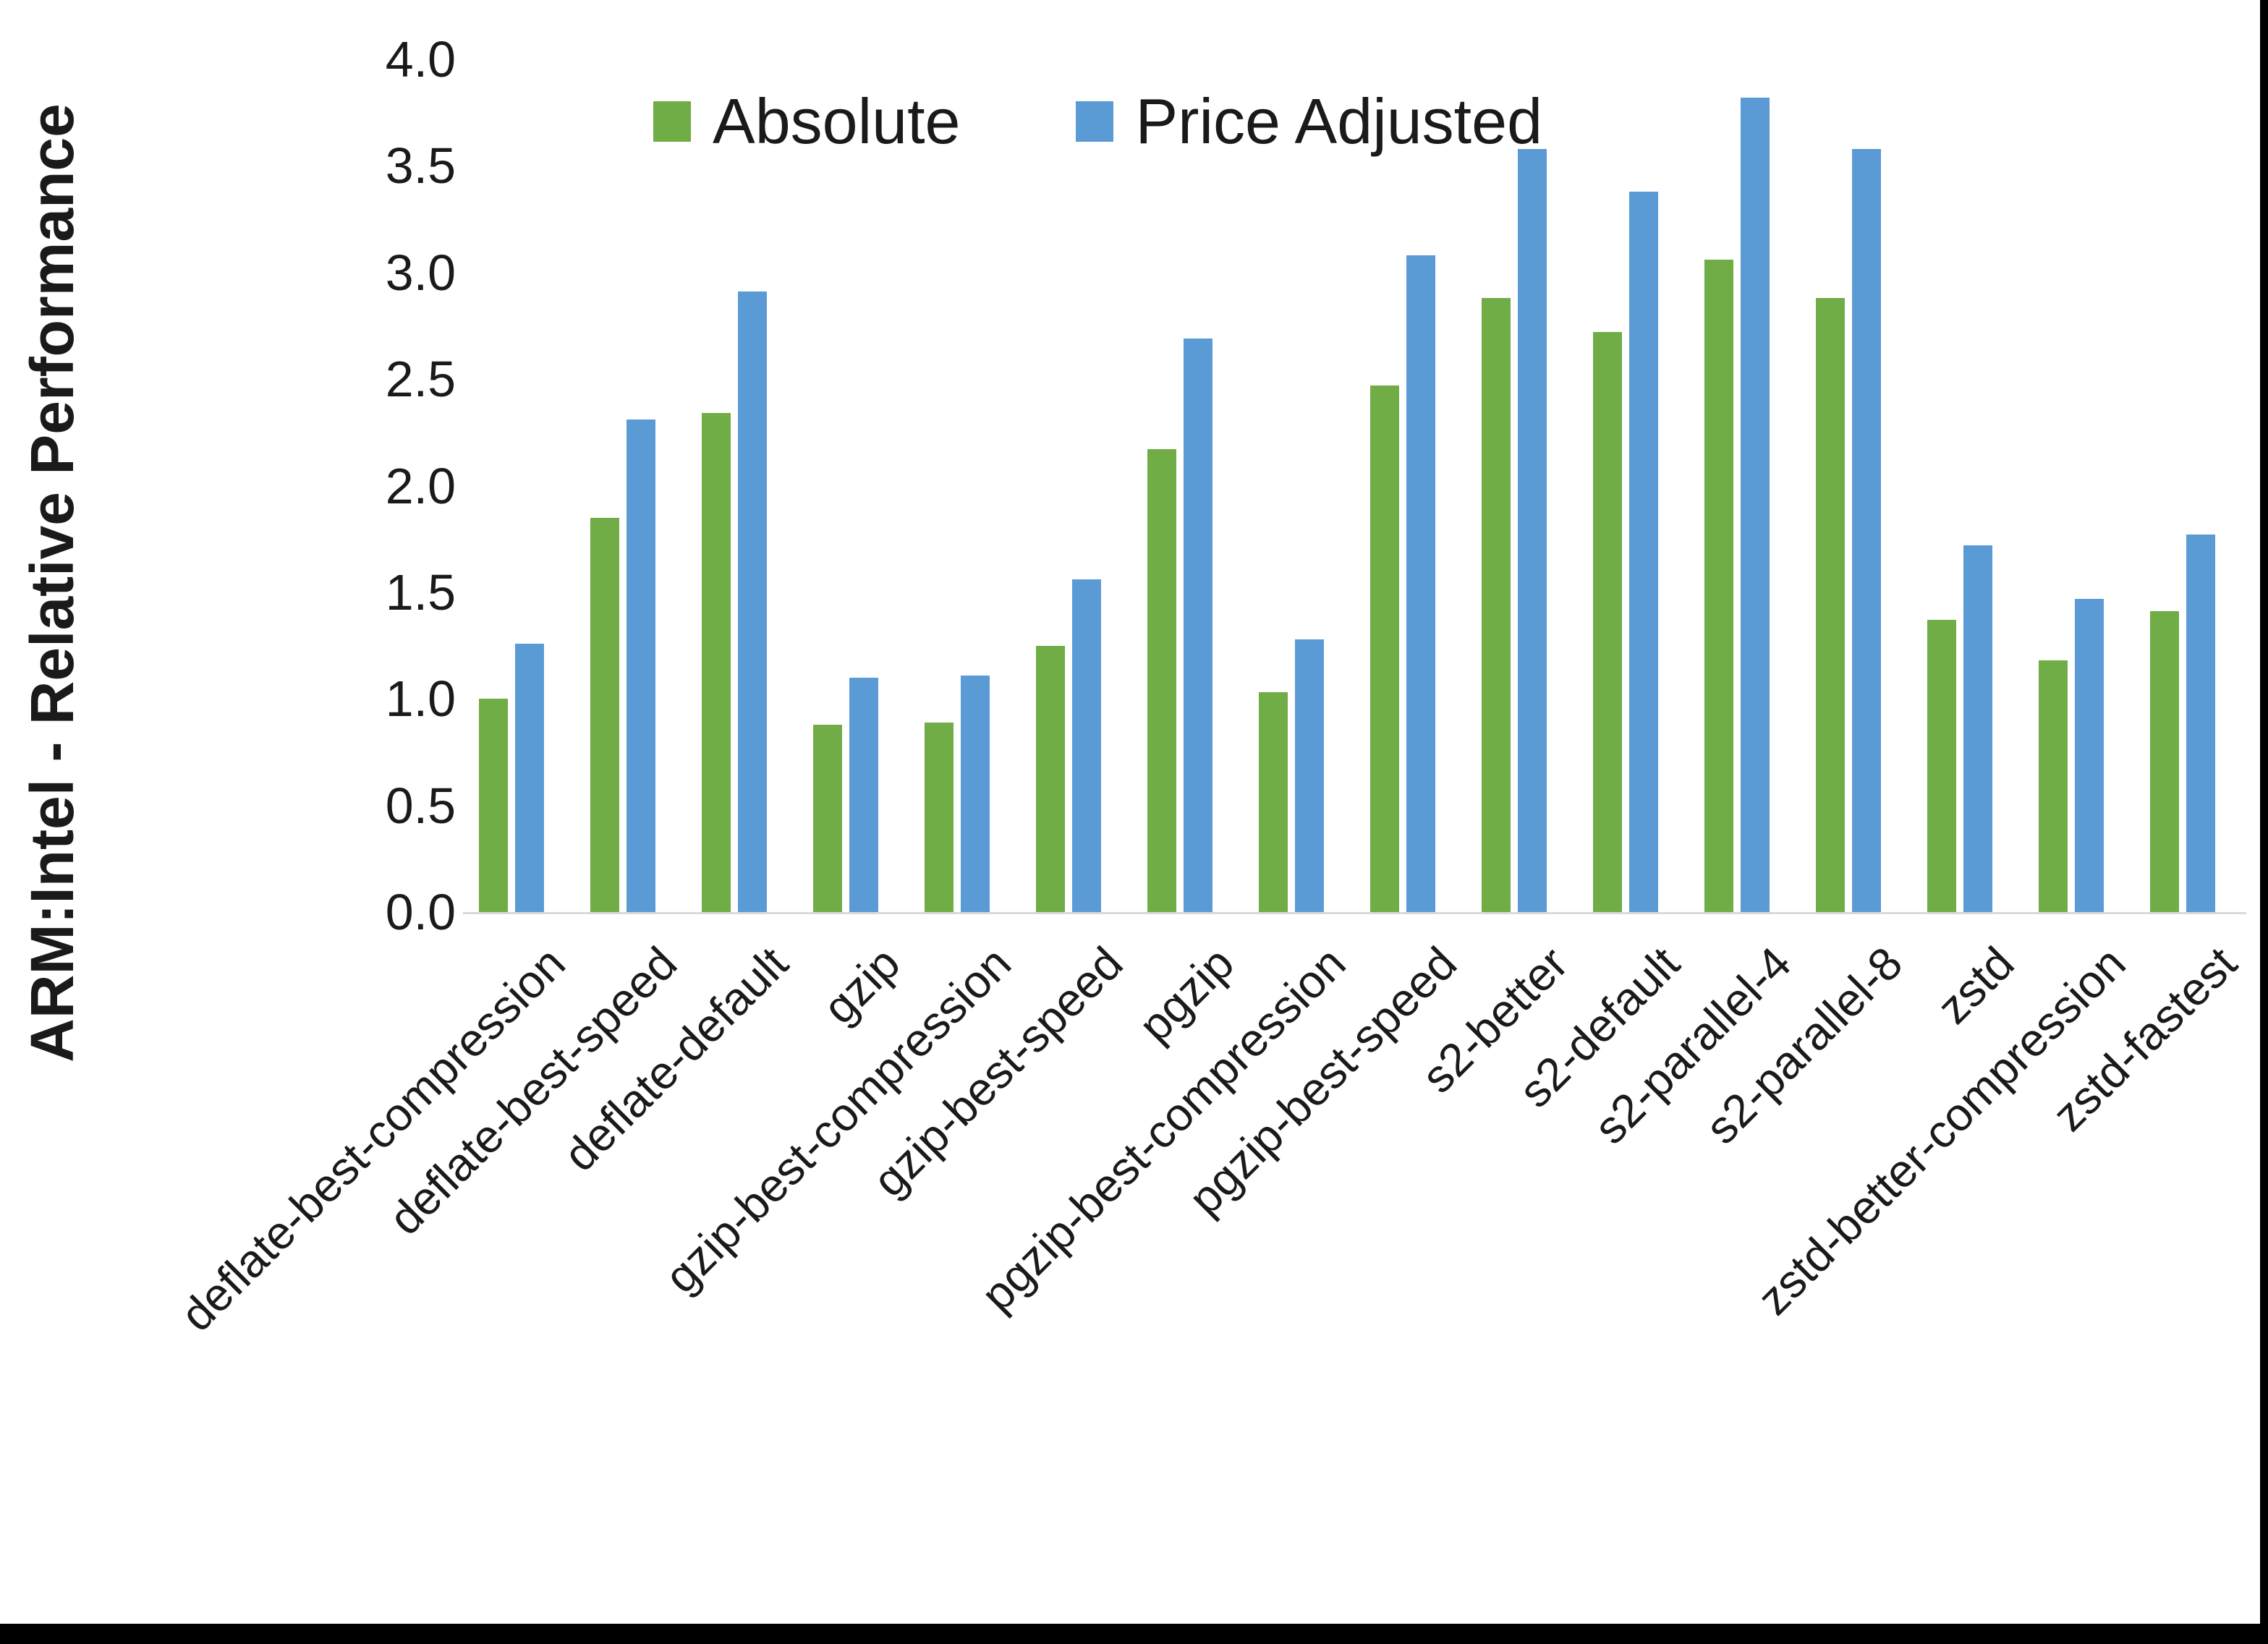  What do you see at coordinates (420, 379) in the screenshot?
I see `y-tick-label: 2.5` at bounding box center [420, 379].